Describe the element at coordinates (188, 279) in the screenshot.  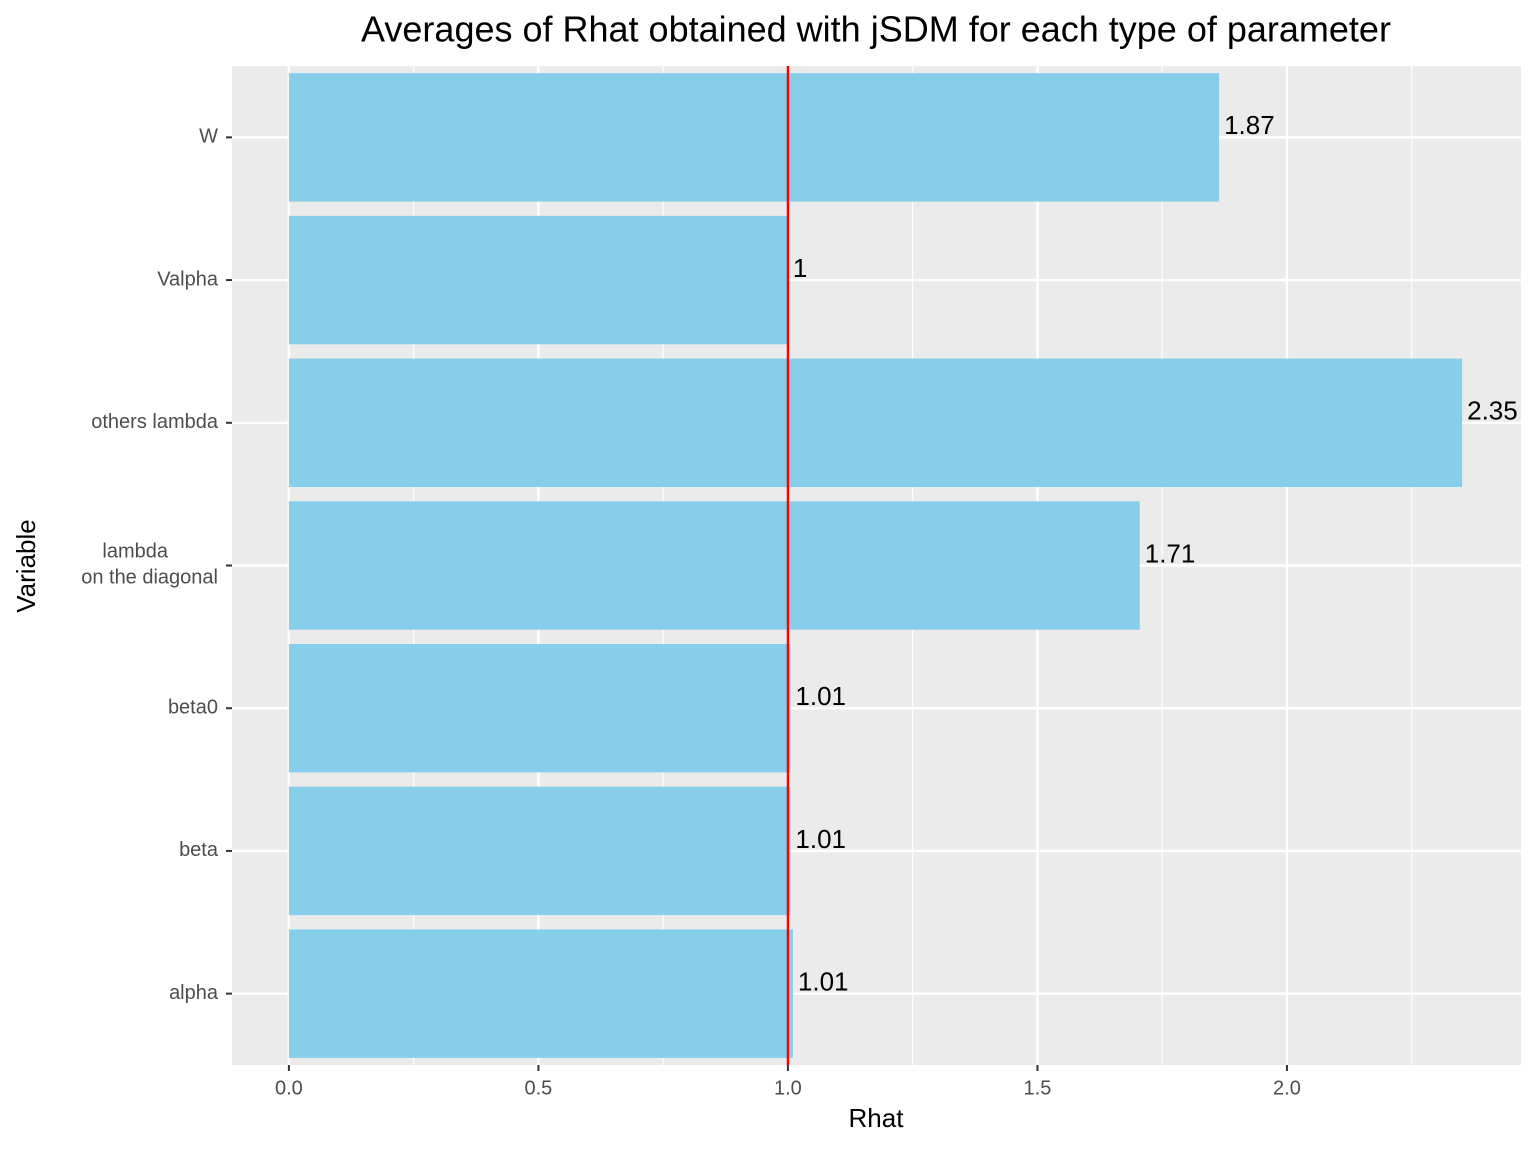
I see `y-tick-label: Valpha` at that location.